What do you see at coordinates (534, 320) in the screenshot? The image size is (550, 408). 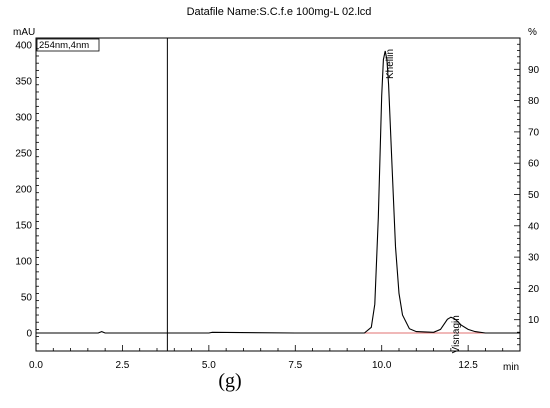 I see `y-right-tick-label: 10` at bounding box center [534, 320].